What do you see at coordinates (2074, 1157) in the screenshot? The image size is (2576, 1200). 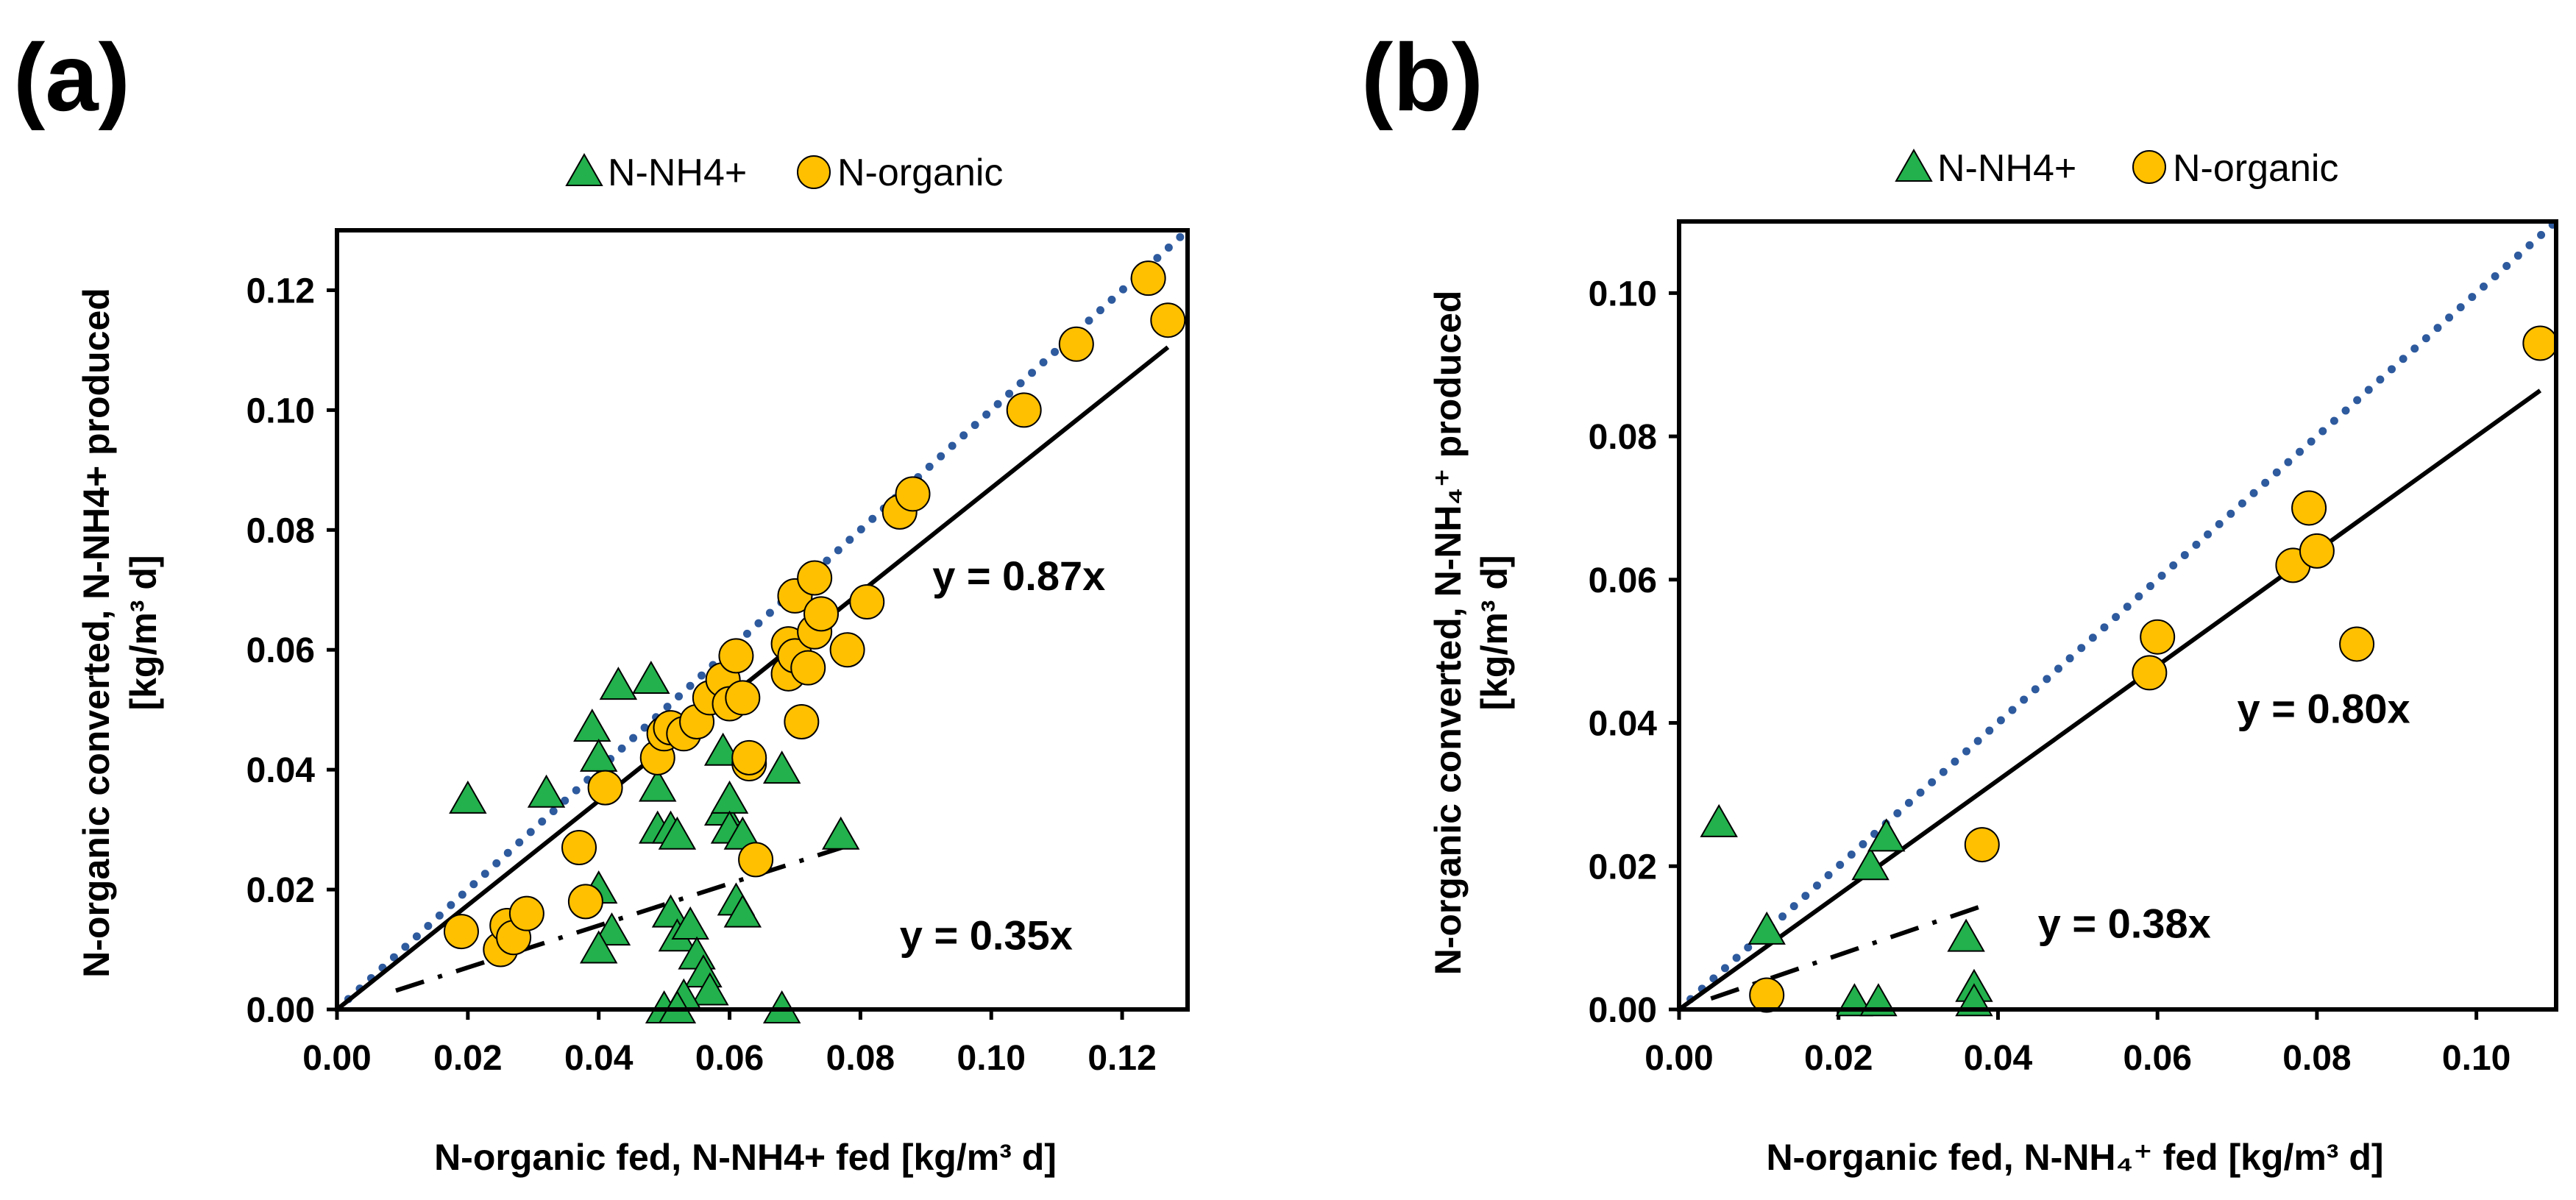 I see `x-axis-title-b: N-organic fed, N-NH₄⁺ fed [kg/m³ d]` at bounding box center [2074, 1157].